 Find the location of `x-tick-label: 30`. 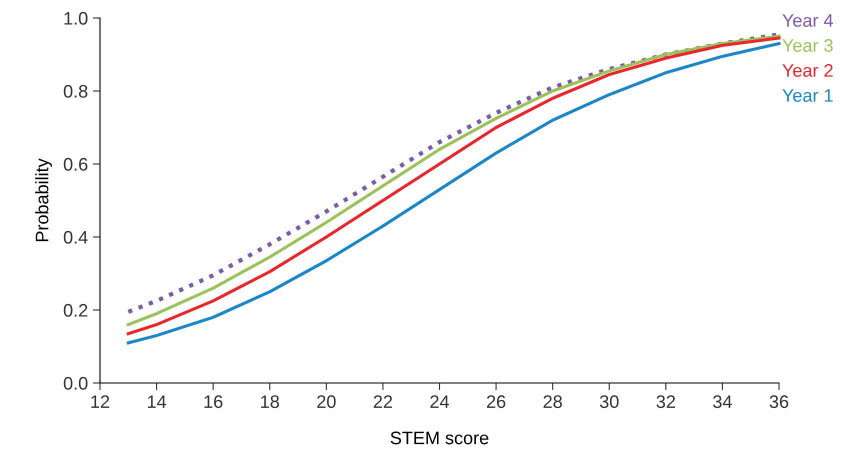

x-tick-label: 30 is located at coordinates (609, 401).